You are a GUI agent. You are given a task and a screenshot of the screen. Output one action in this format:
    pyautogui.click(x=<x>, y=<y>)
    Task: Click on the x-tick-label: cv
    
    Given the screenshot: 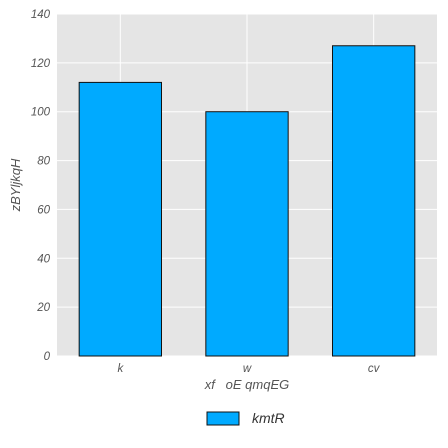 What is the action you would take?
    pyautogui.click(x=374, y=369)
    